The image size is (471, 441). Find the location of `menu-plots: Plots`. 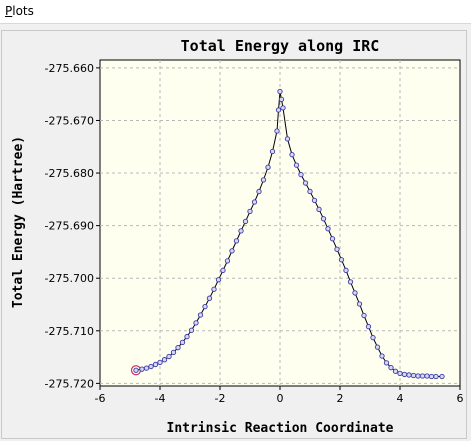

menu-plots: Plots is located at coordinates (19, 11).